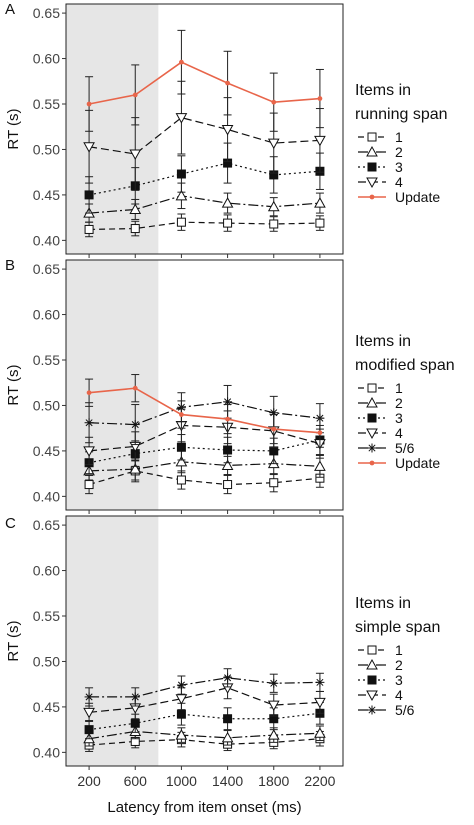 The width and height of the screenshot is (474, 825). I want to click on panel-letter: B, so click(10, 265).